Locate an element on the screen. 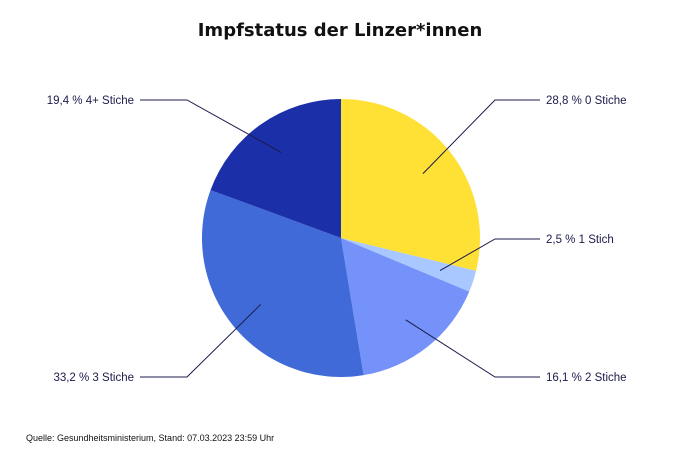 Image resolution: width=680 pixels, height=454 pixels. slice-label-1: 28,8 % 0 Stiche is located at coordinates (586, 101).